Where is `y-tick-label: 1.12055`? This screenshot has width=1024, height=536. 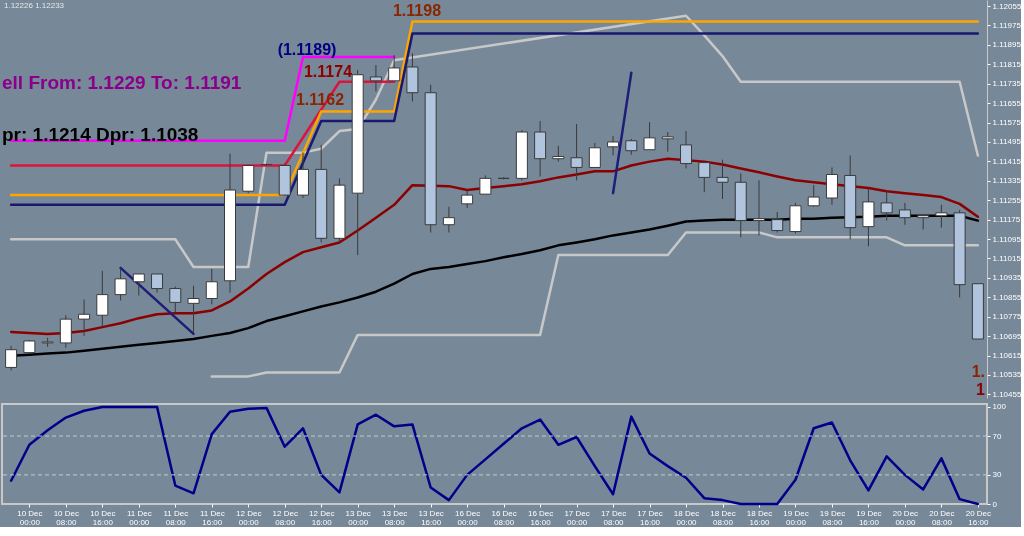
y-tick-label: 1.12055 is located at coordinates (1007, 6).